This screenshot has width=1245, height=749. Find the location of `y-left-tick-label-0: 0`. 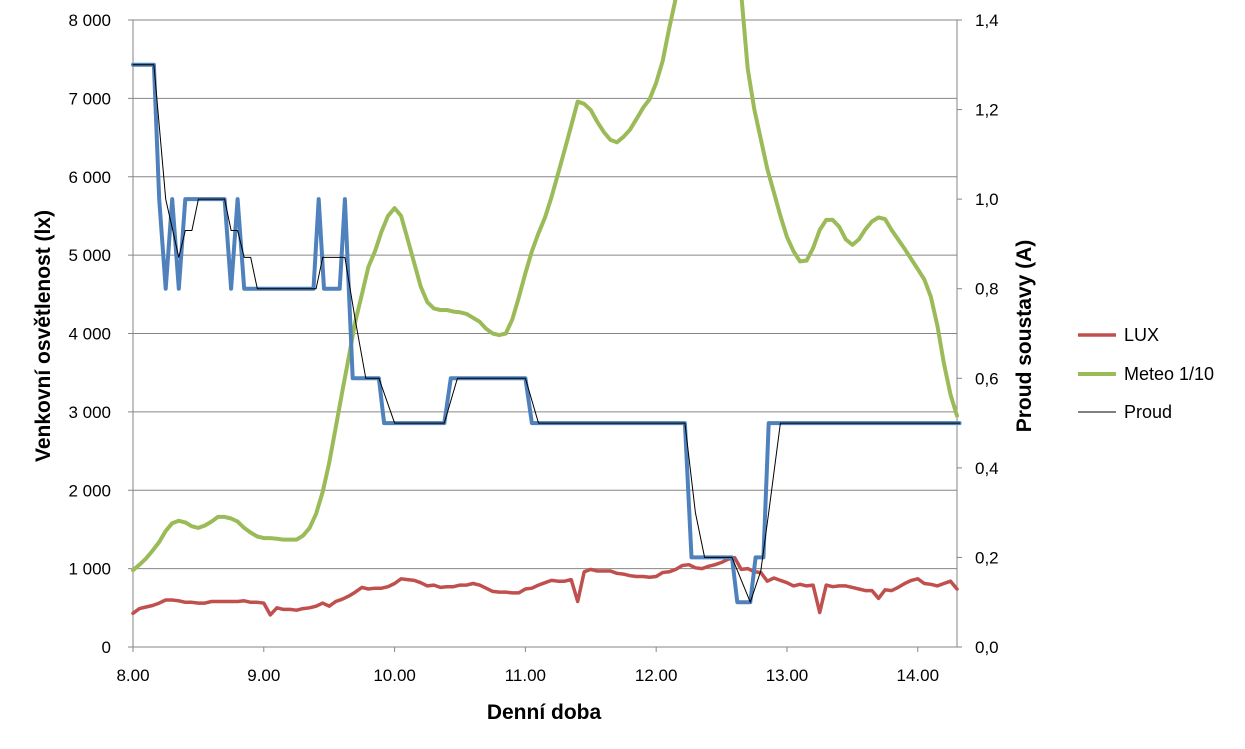

y-left-tick-label-0: 0 is located at coordinates (106, 647).